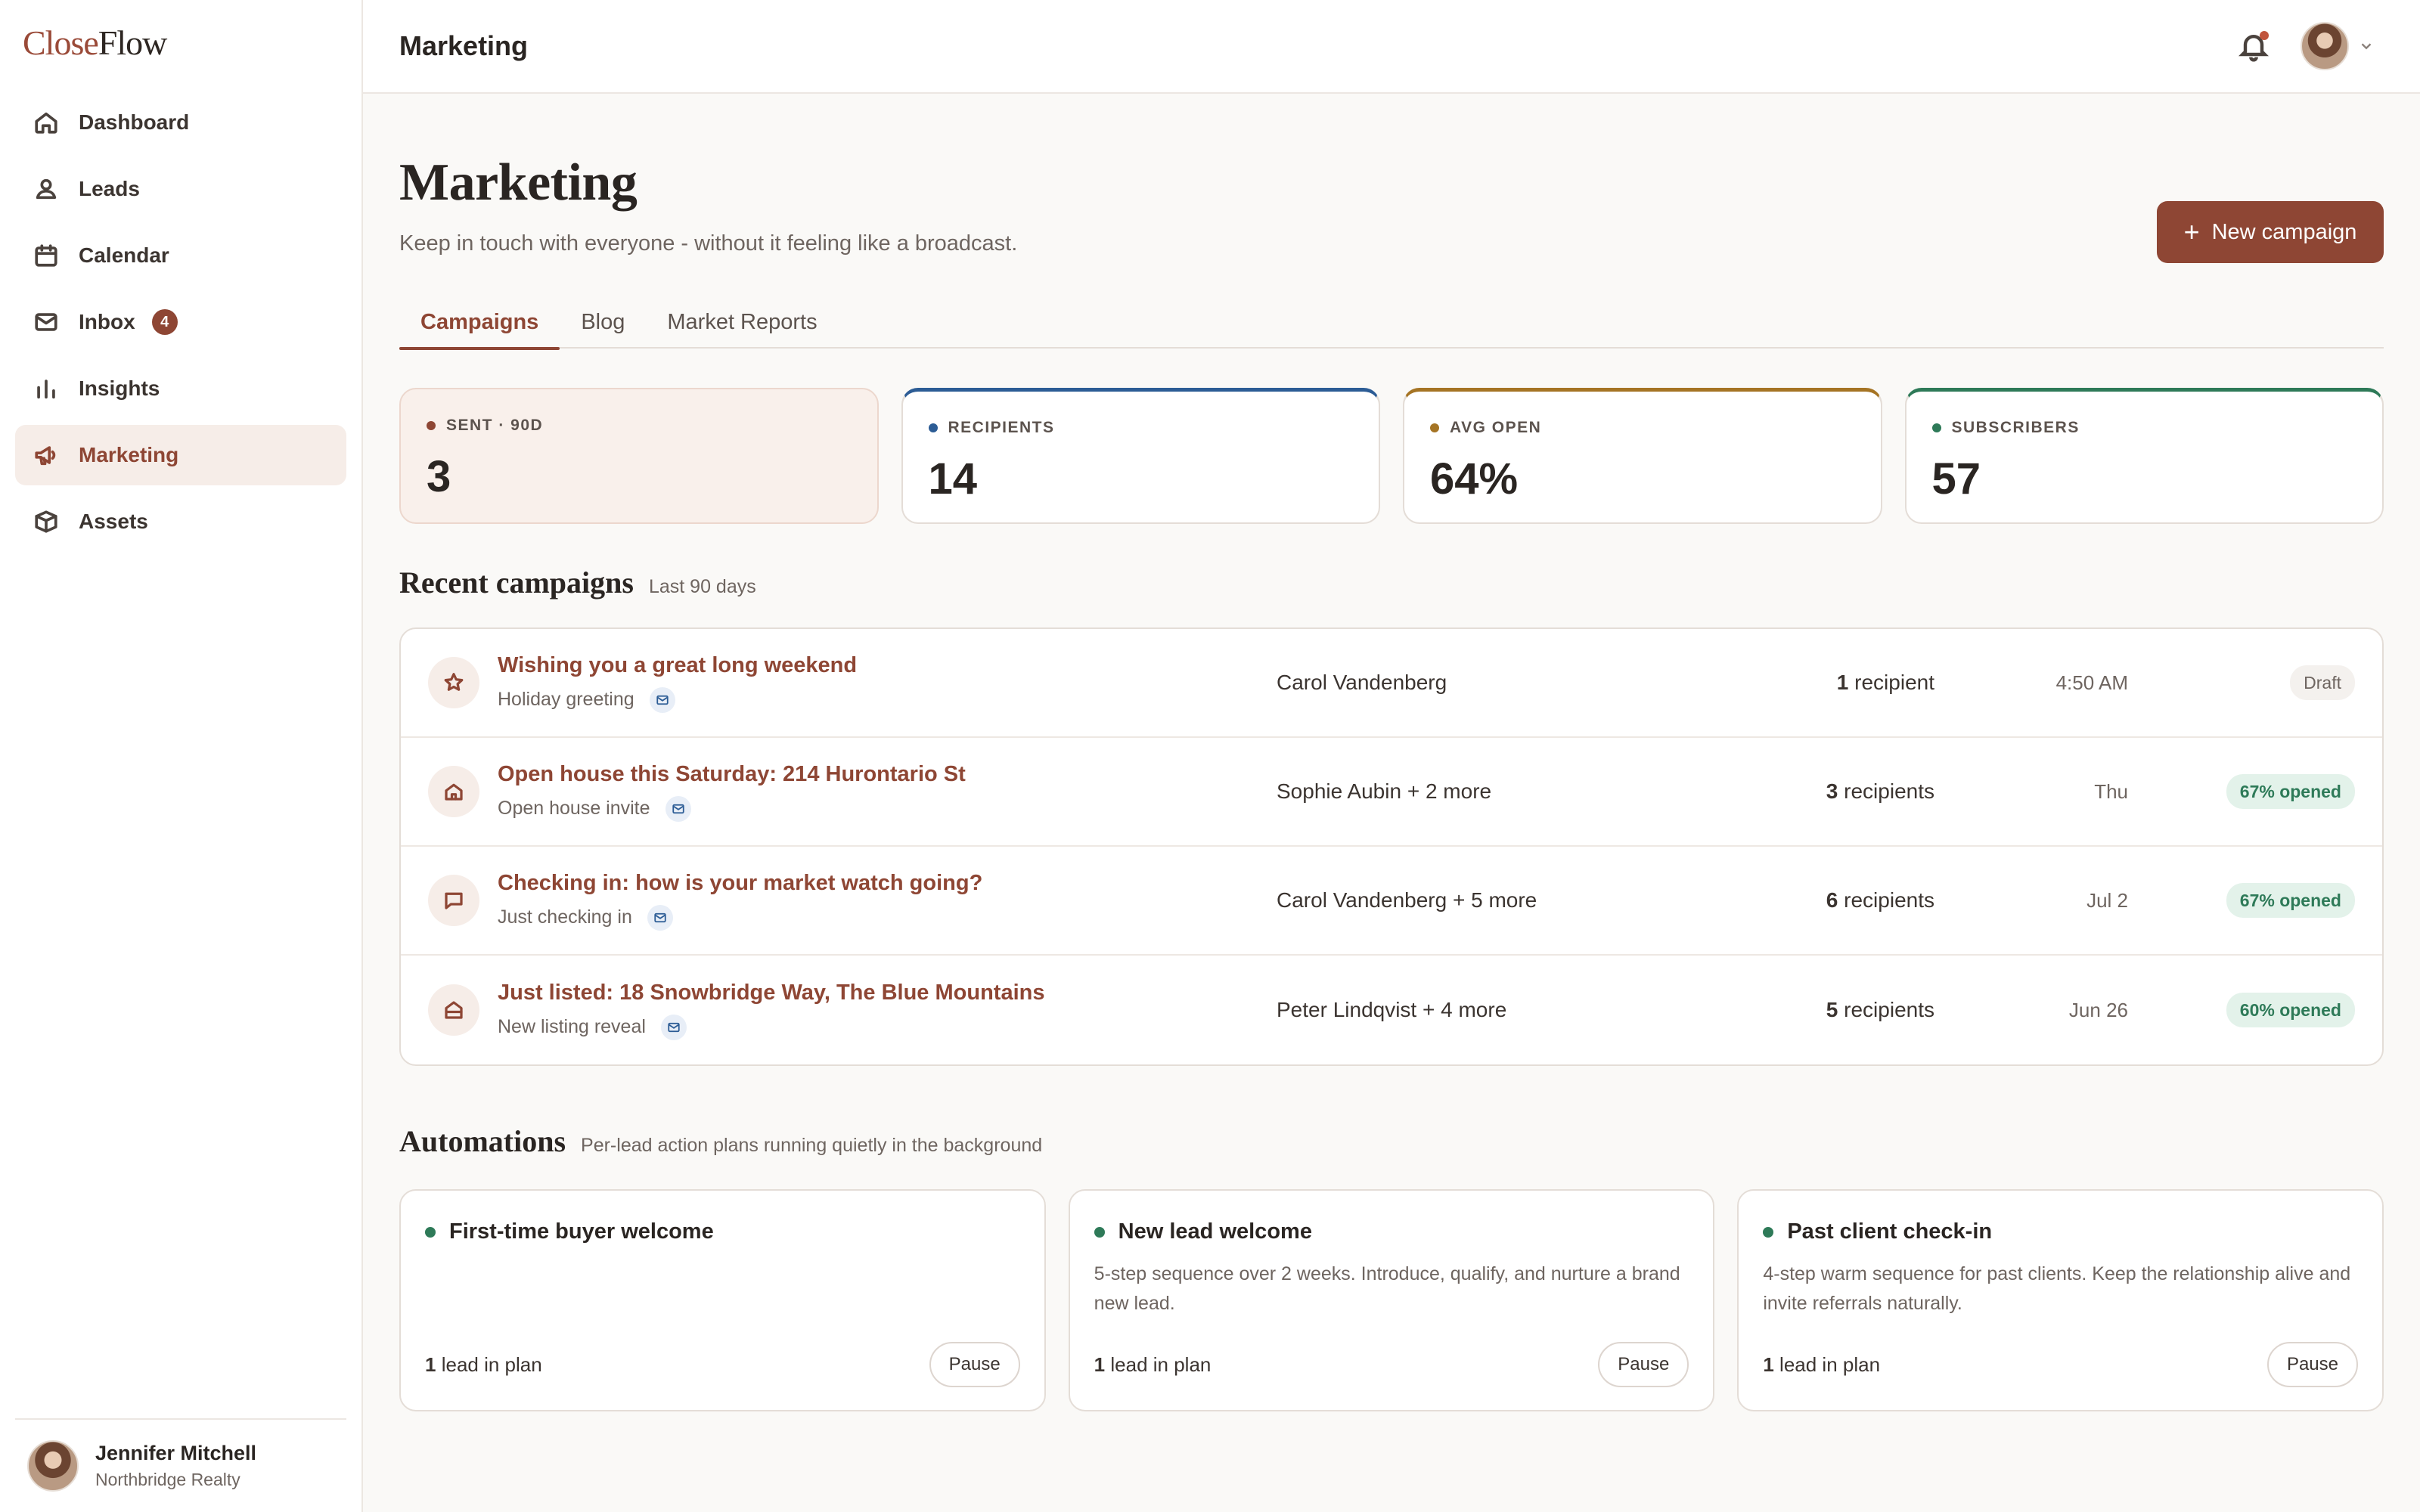 Image resolution: width=2420 pixels, height=1512 pixels. What do you see at coordinates (1140, 456) in the screenshot?
I see `stat-card-recipients: RECIPIENTS 14` at bounding box center [1140, 456].